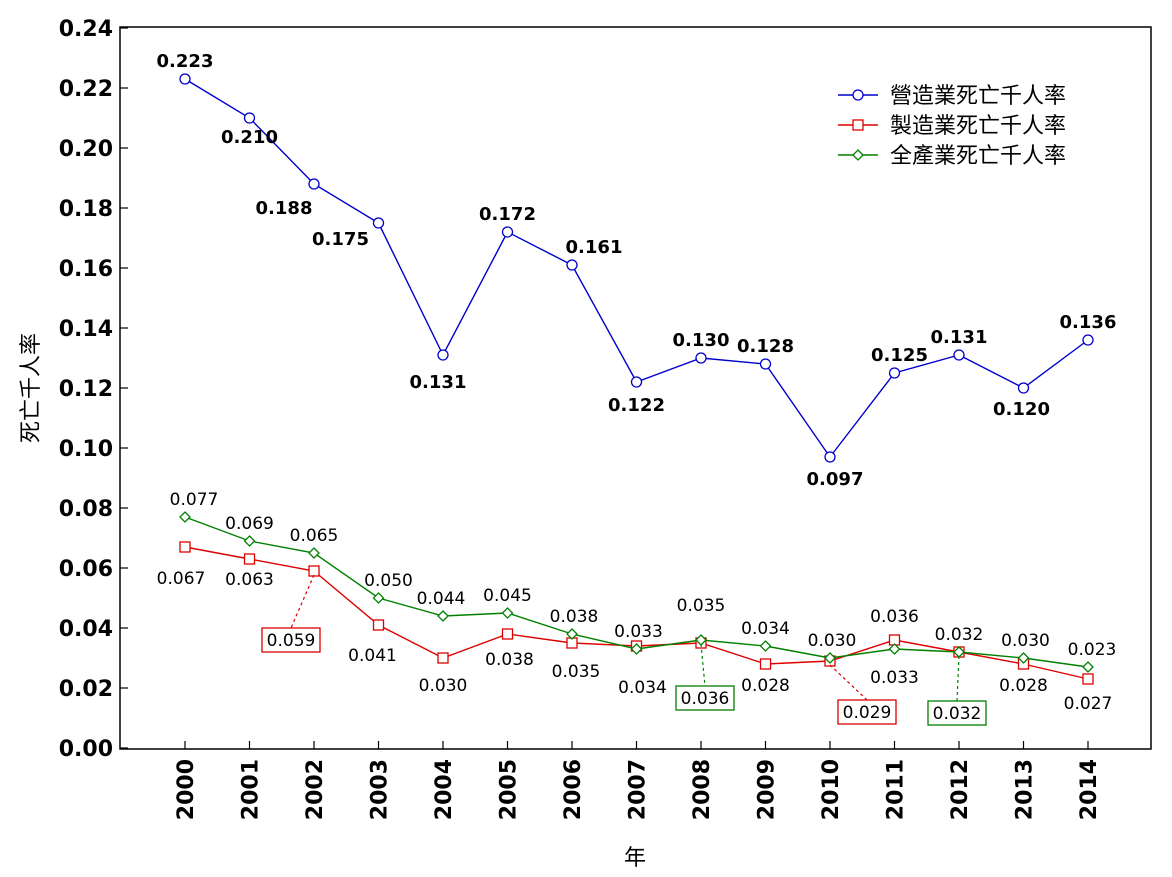 The image size is (1172, 877). Describe the element at coordinates (978, 156) in the screenshot. I see `legend-label: 全產業死亡千人率` at that location.